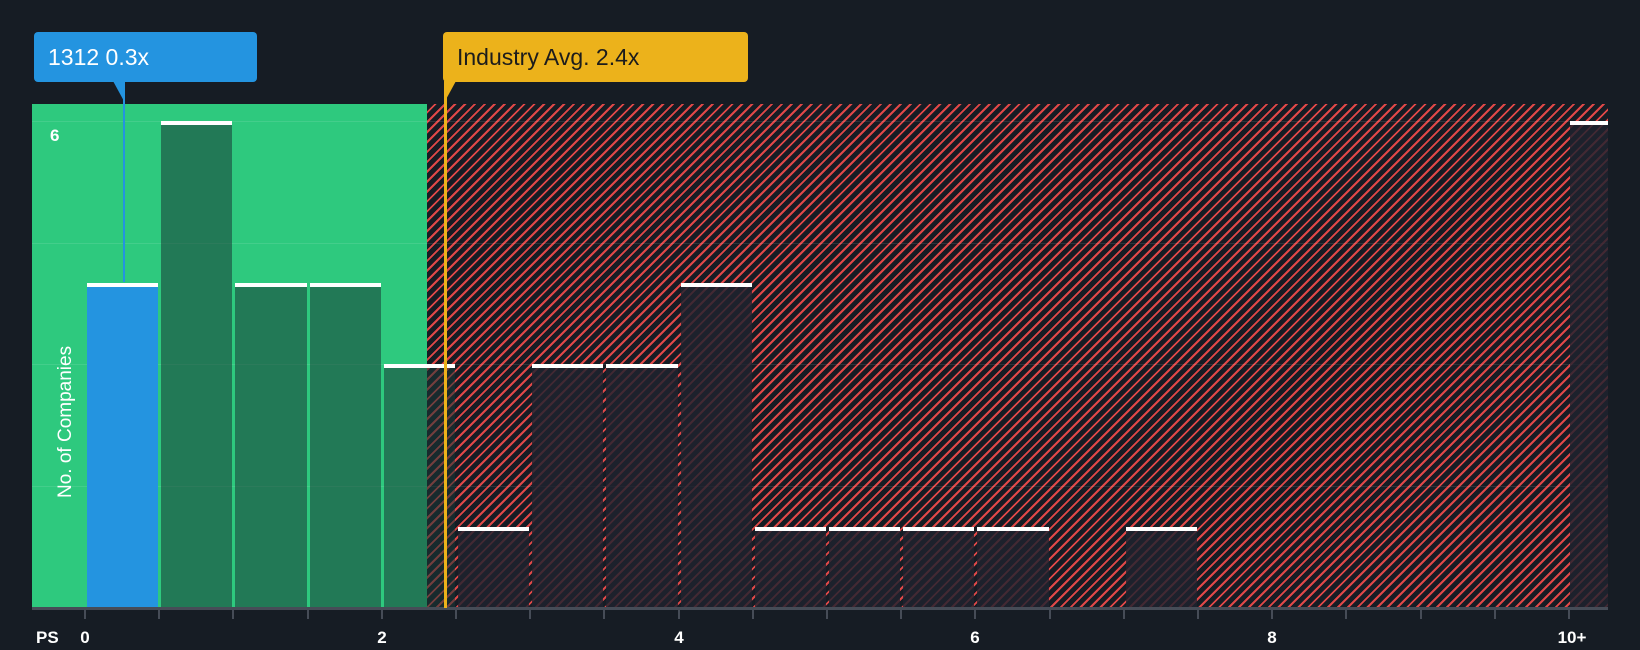 Image resolution: width=1640 pixels, height=650 pixels. I want to click on company-callout-pointer, so click(119, 92).